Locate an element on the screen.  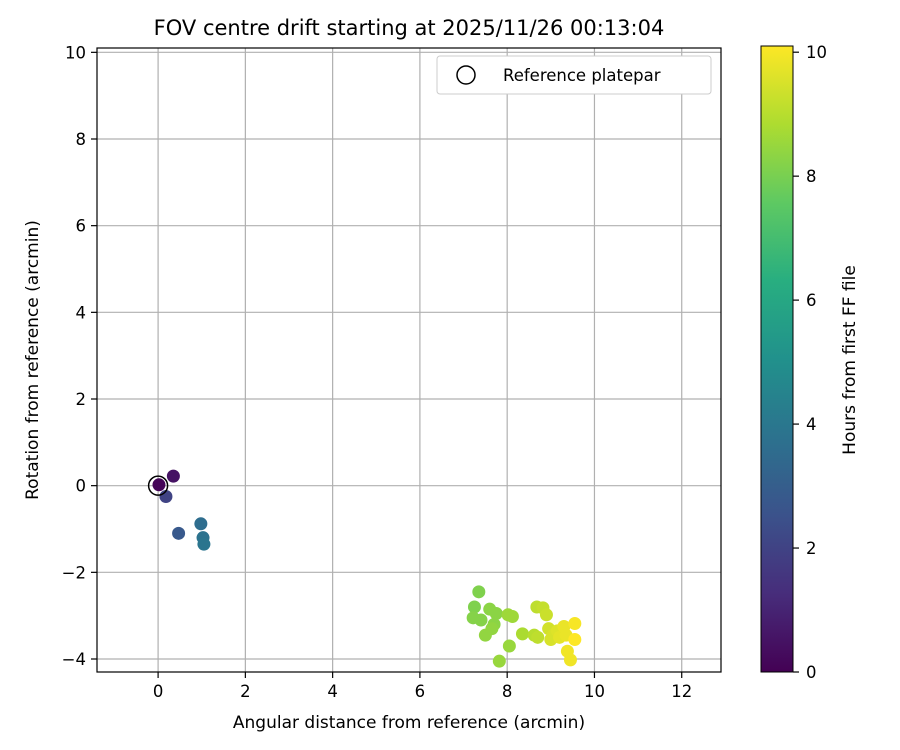
legend: Reference platepar is located at coordinates (574, 75).